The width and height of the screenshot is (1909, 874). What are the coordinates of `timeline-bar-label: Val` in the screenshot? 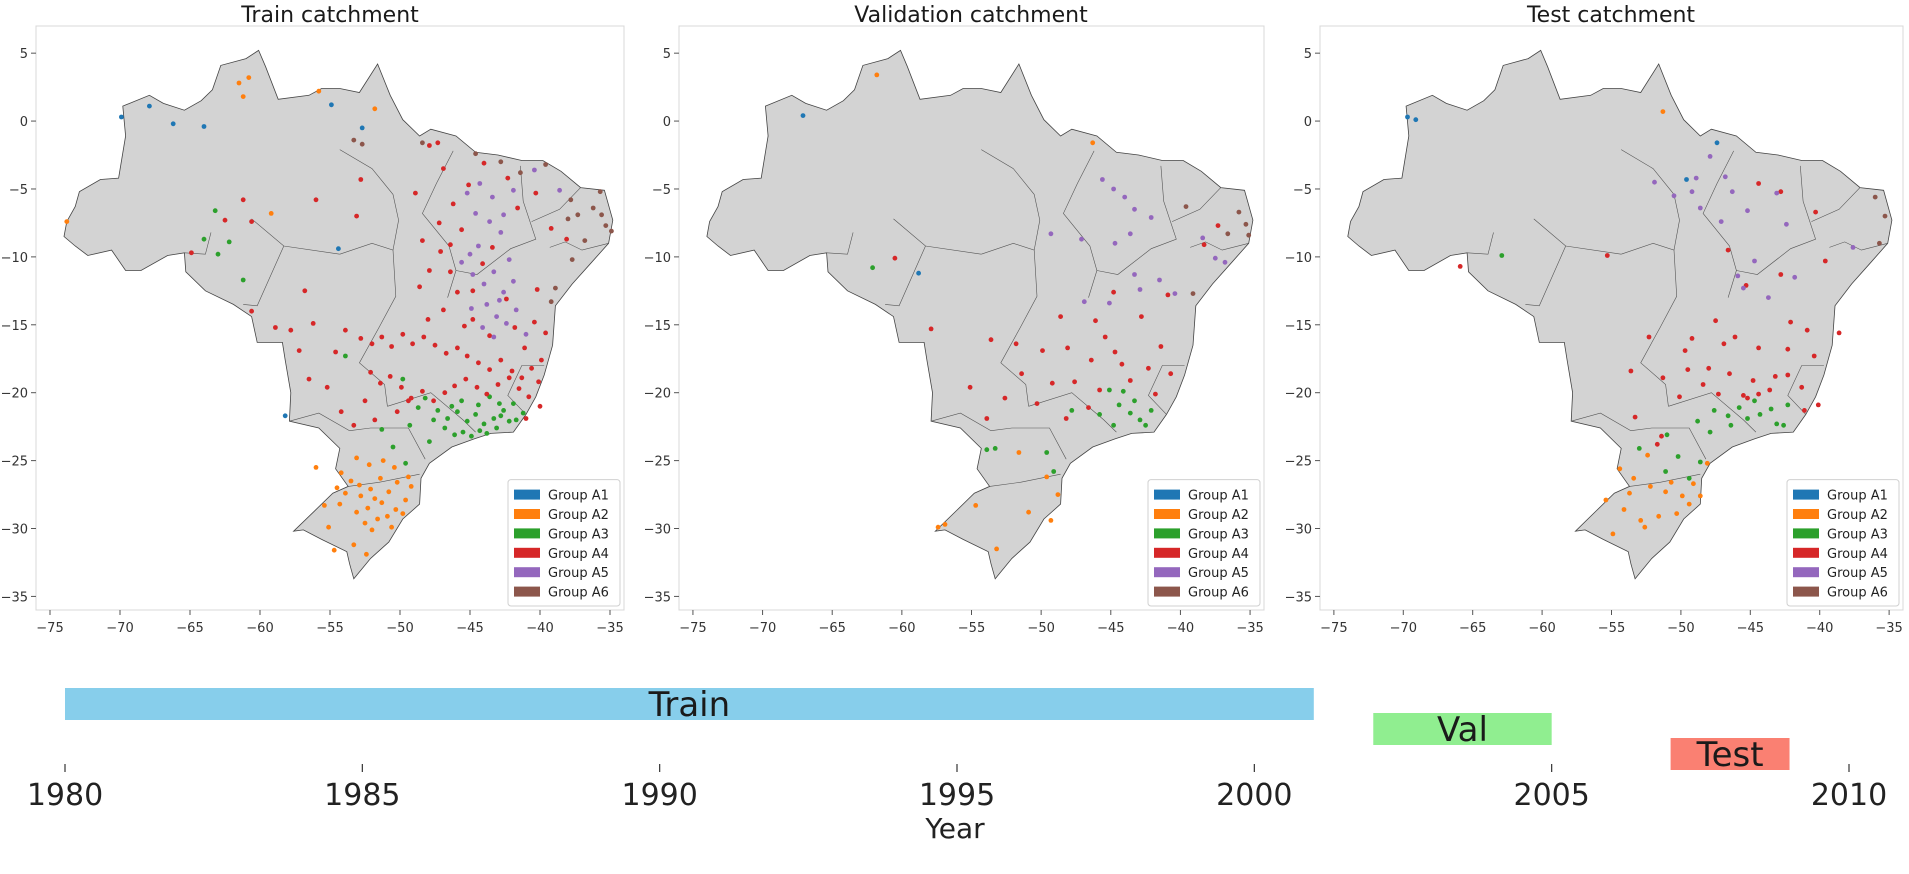 It's located at (1462, 730).